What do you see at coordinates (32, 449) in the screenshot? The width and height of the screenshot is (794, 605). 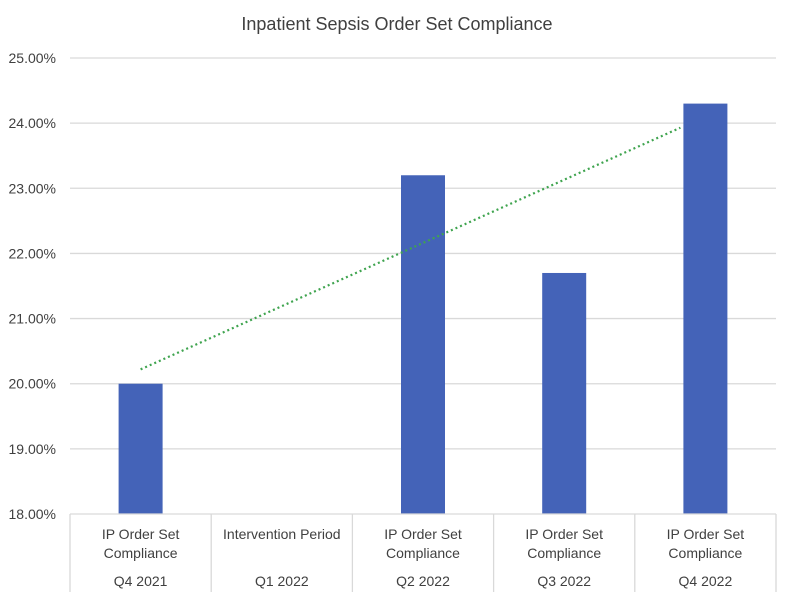 I see `y-tick-label: 19.00%` at bounding box center [32, 449].